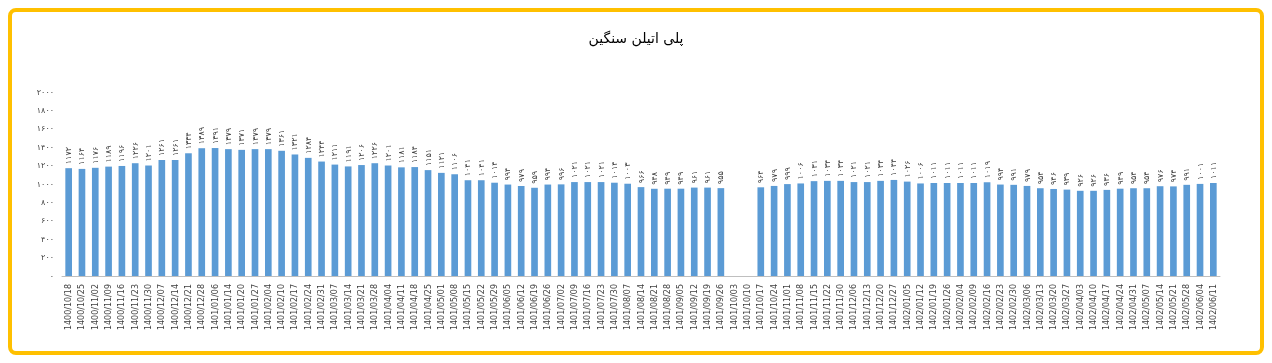 Image resolution: width=1272 pixels, height=363 pixels. What do you see at coordinates (242, 137) in the screenshot?
I see `data-label: ۱۳۷۱` at bounding box center [242, 137].